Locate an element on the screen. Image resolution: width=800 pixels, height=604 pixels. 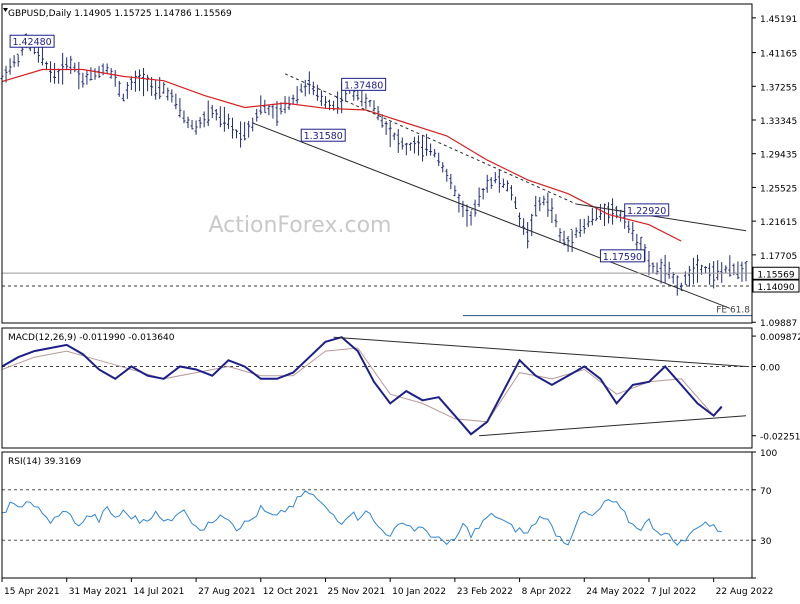
current-price-tag-box is located at coordinates (776, 273).